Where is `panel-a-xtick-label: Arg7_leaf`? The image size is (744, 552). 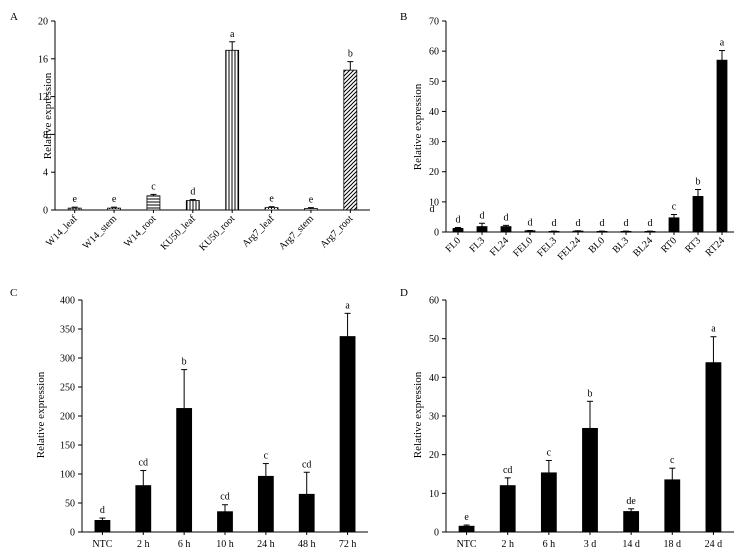 panel-a-xtick-label: Arg7_leaf is located at coordinates (258, 231).